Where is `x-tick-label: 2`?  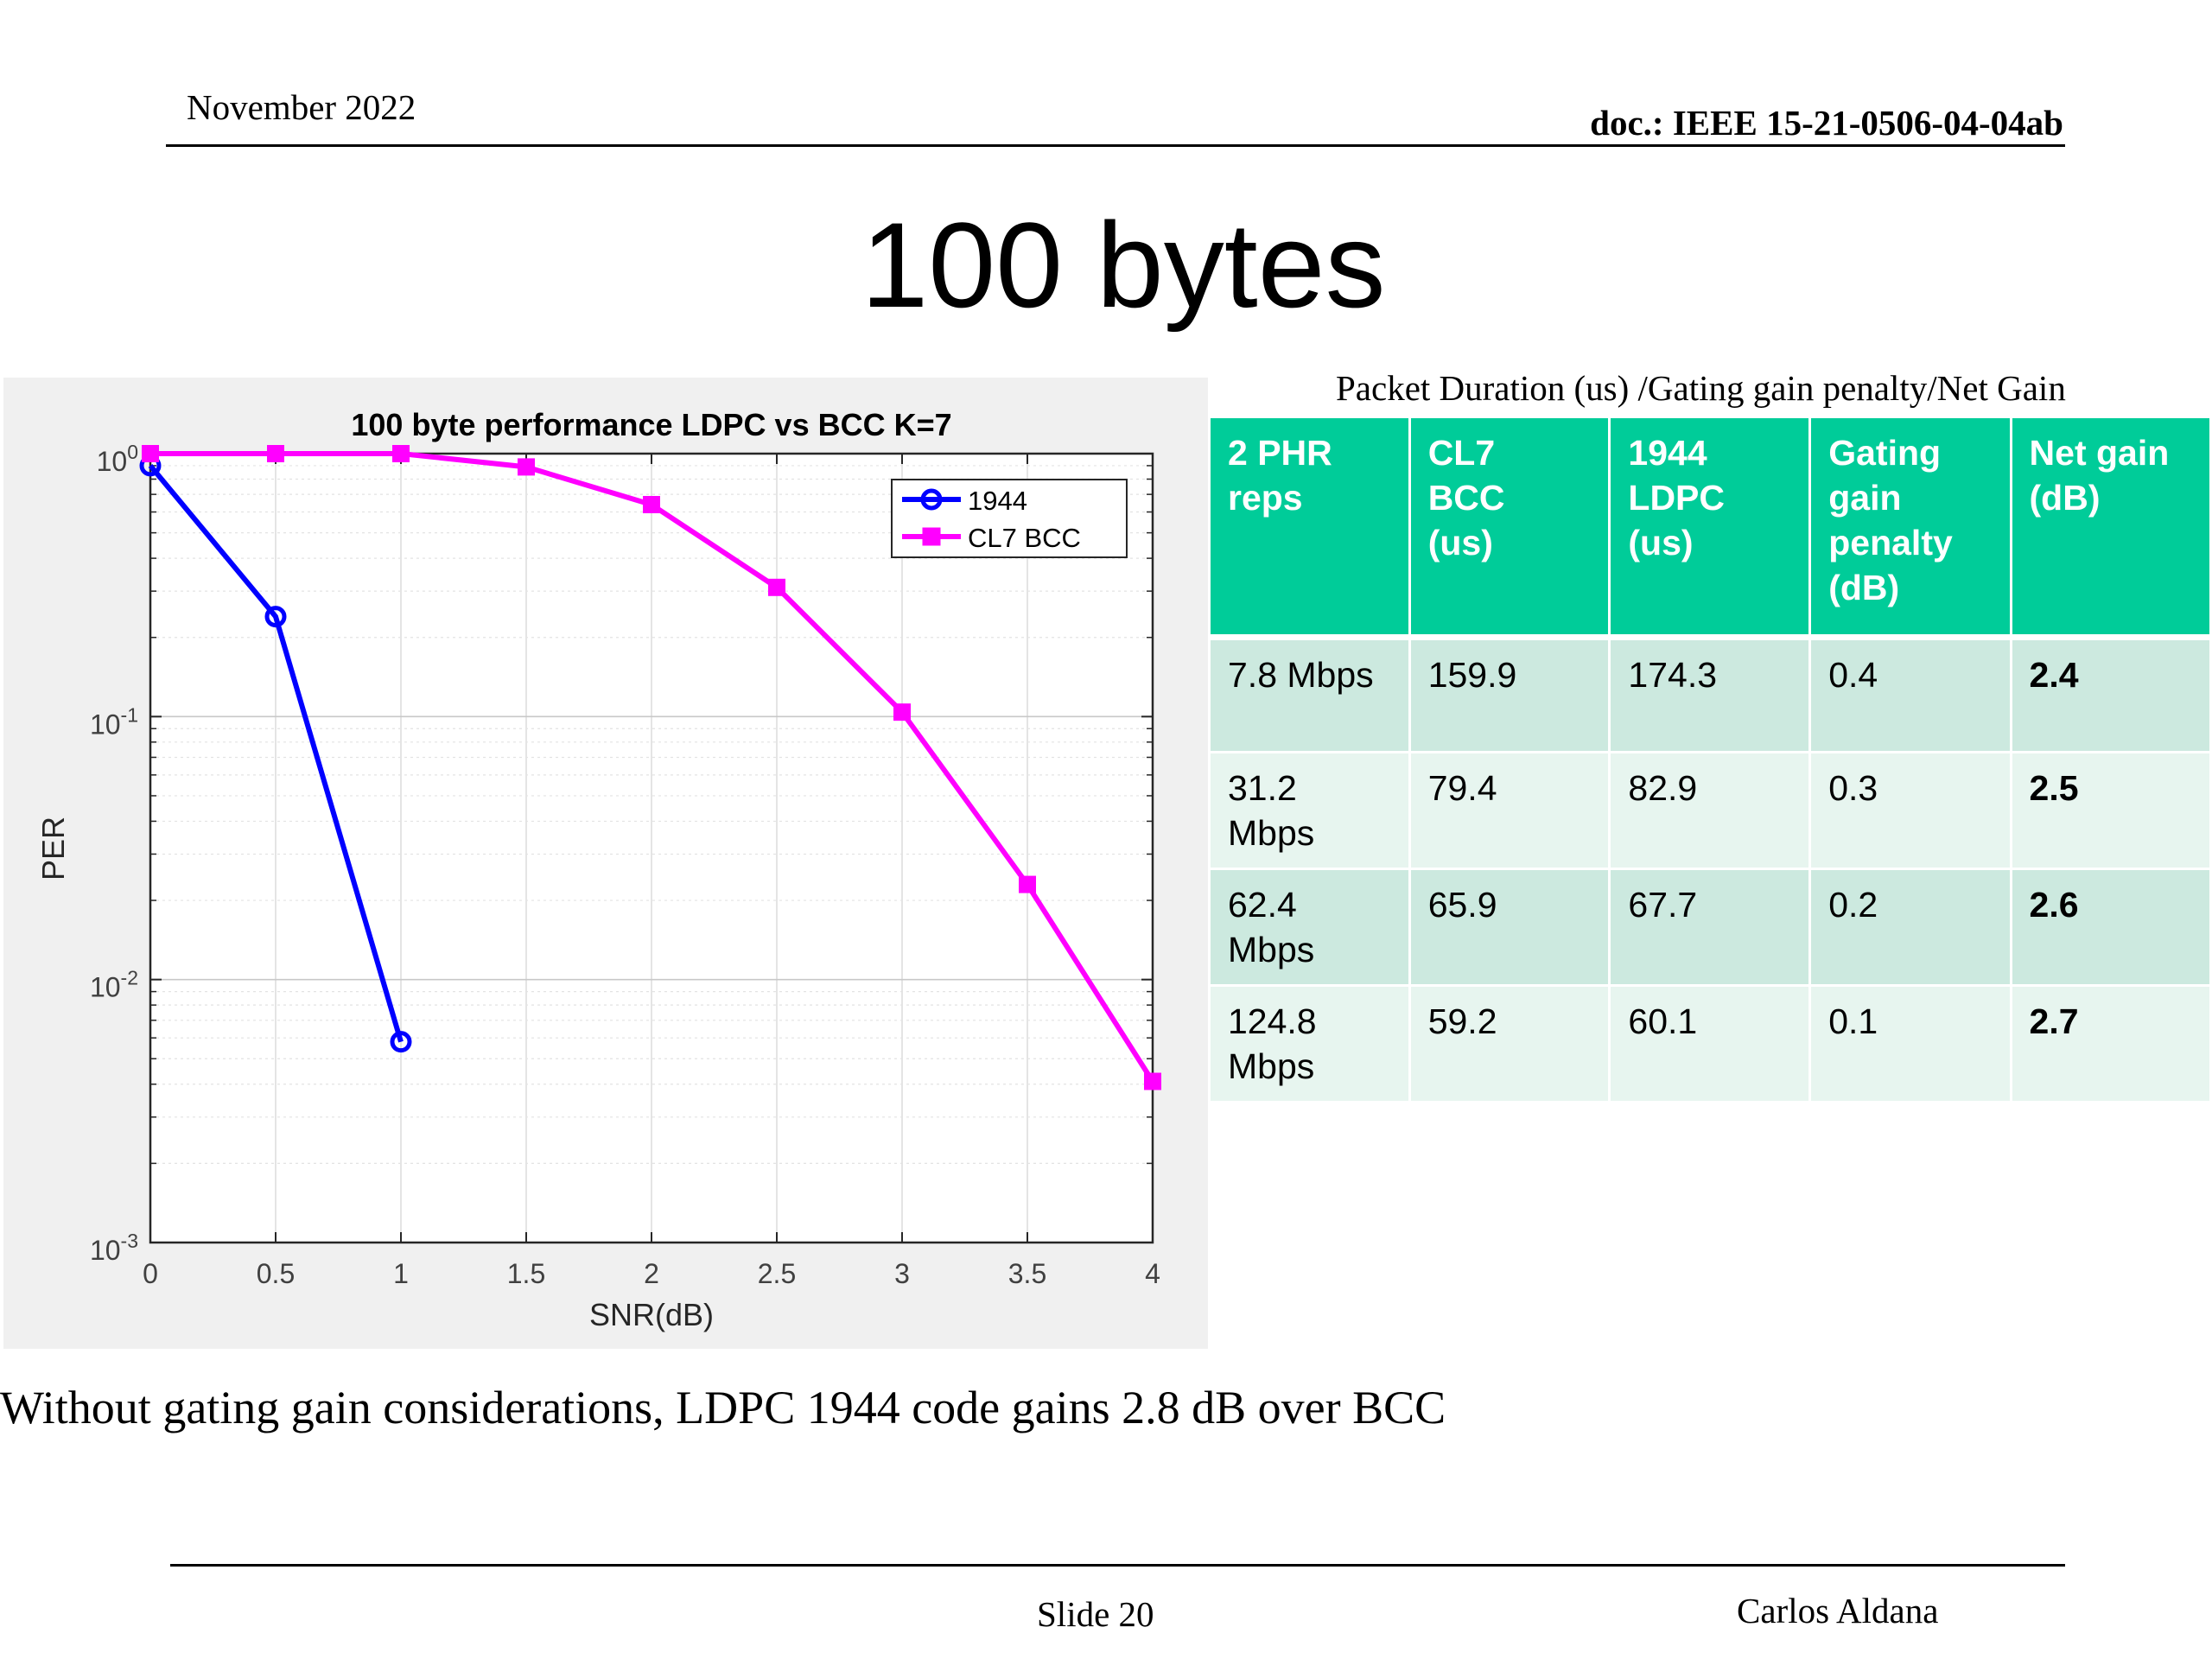 x-tick-label: 2 is located at coordinates (651, 1273).